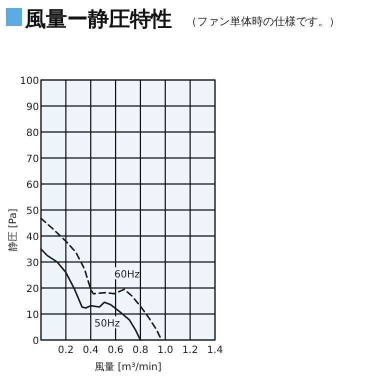  I want to click on y-tick-label: 100, so click(29, 81).